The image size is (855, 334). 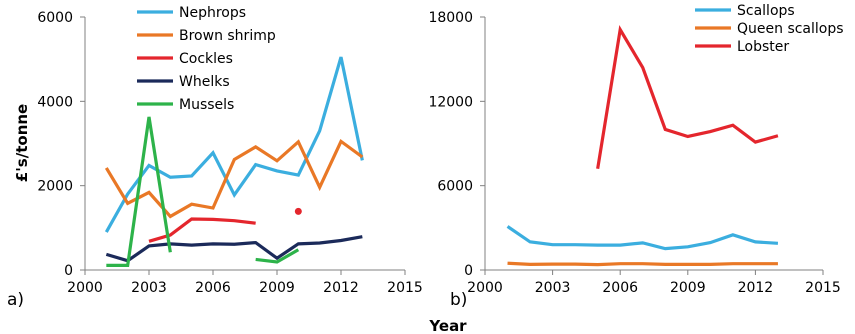 I want to click on series-brown-shrimp, so click(x=234, y=178).